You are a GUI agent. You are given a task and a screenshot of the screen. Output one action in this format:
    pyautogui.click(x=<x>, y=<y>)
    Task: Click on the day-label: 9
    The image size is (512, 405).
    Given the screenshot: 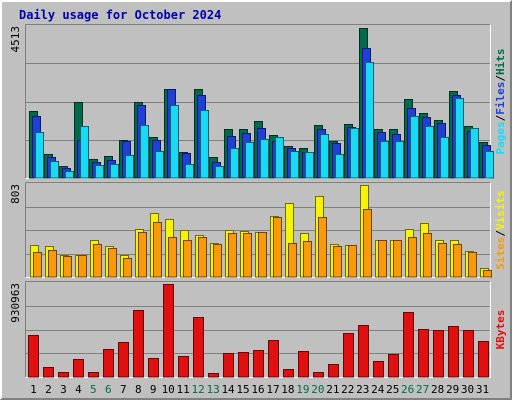 What is the action you would take?
    pyautogui.click(x=153, y=389)
    